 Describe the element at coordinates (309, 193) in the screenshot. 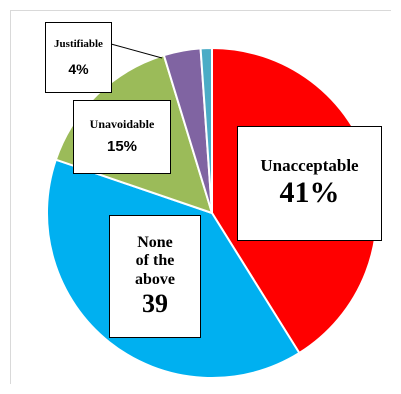

I see `label-unacceptable-value: 41%` at that location.